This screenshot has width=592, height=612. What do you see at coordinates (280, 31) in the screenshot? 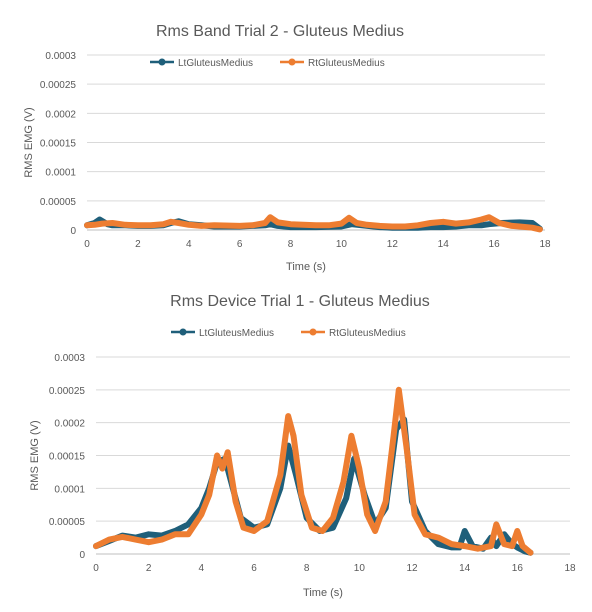
I see `chart-title: Rms Band Trial 2 - Gluteus Medius` at bounding box center [280, 31].